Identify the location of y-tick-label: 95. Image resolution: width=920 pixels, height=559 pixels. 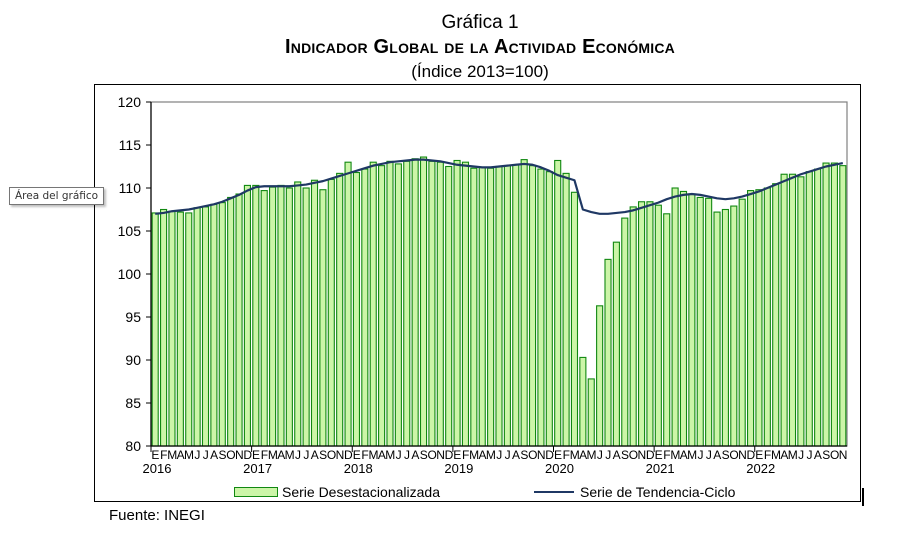
(133, 317).